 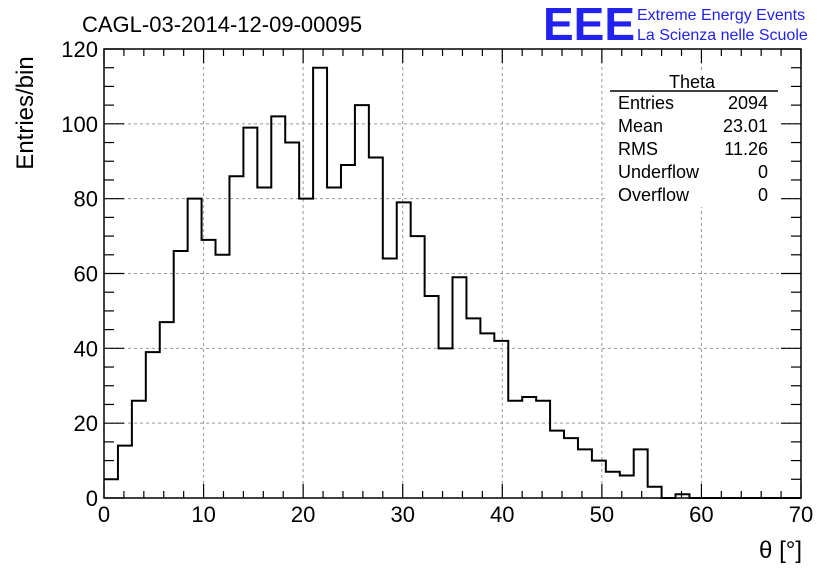 What do you see at coordinates (502, 514) in the screenshot?
I see `x-tick-label: 40` at bounding box center [502, 514].